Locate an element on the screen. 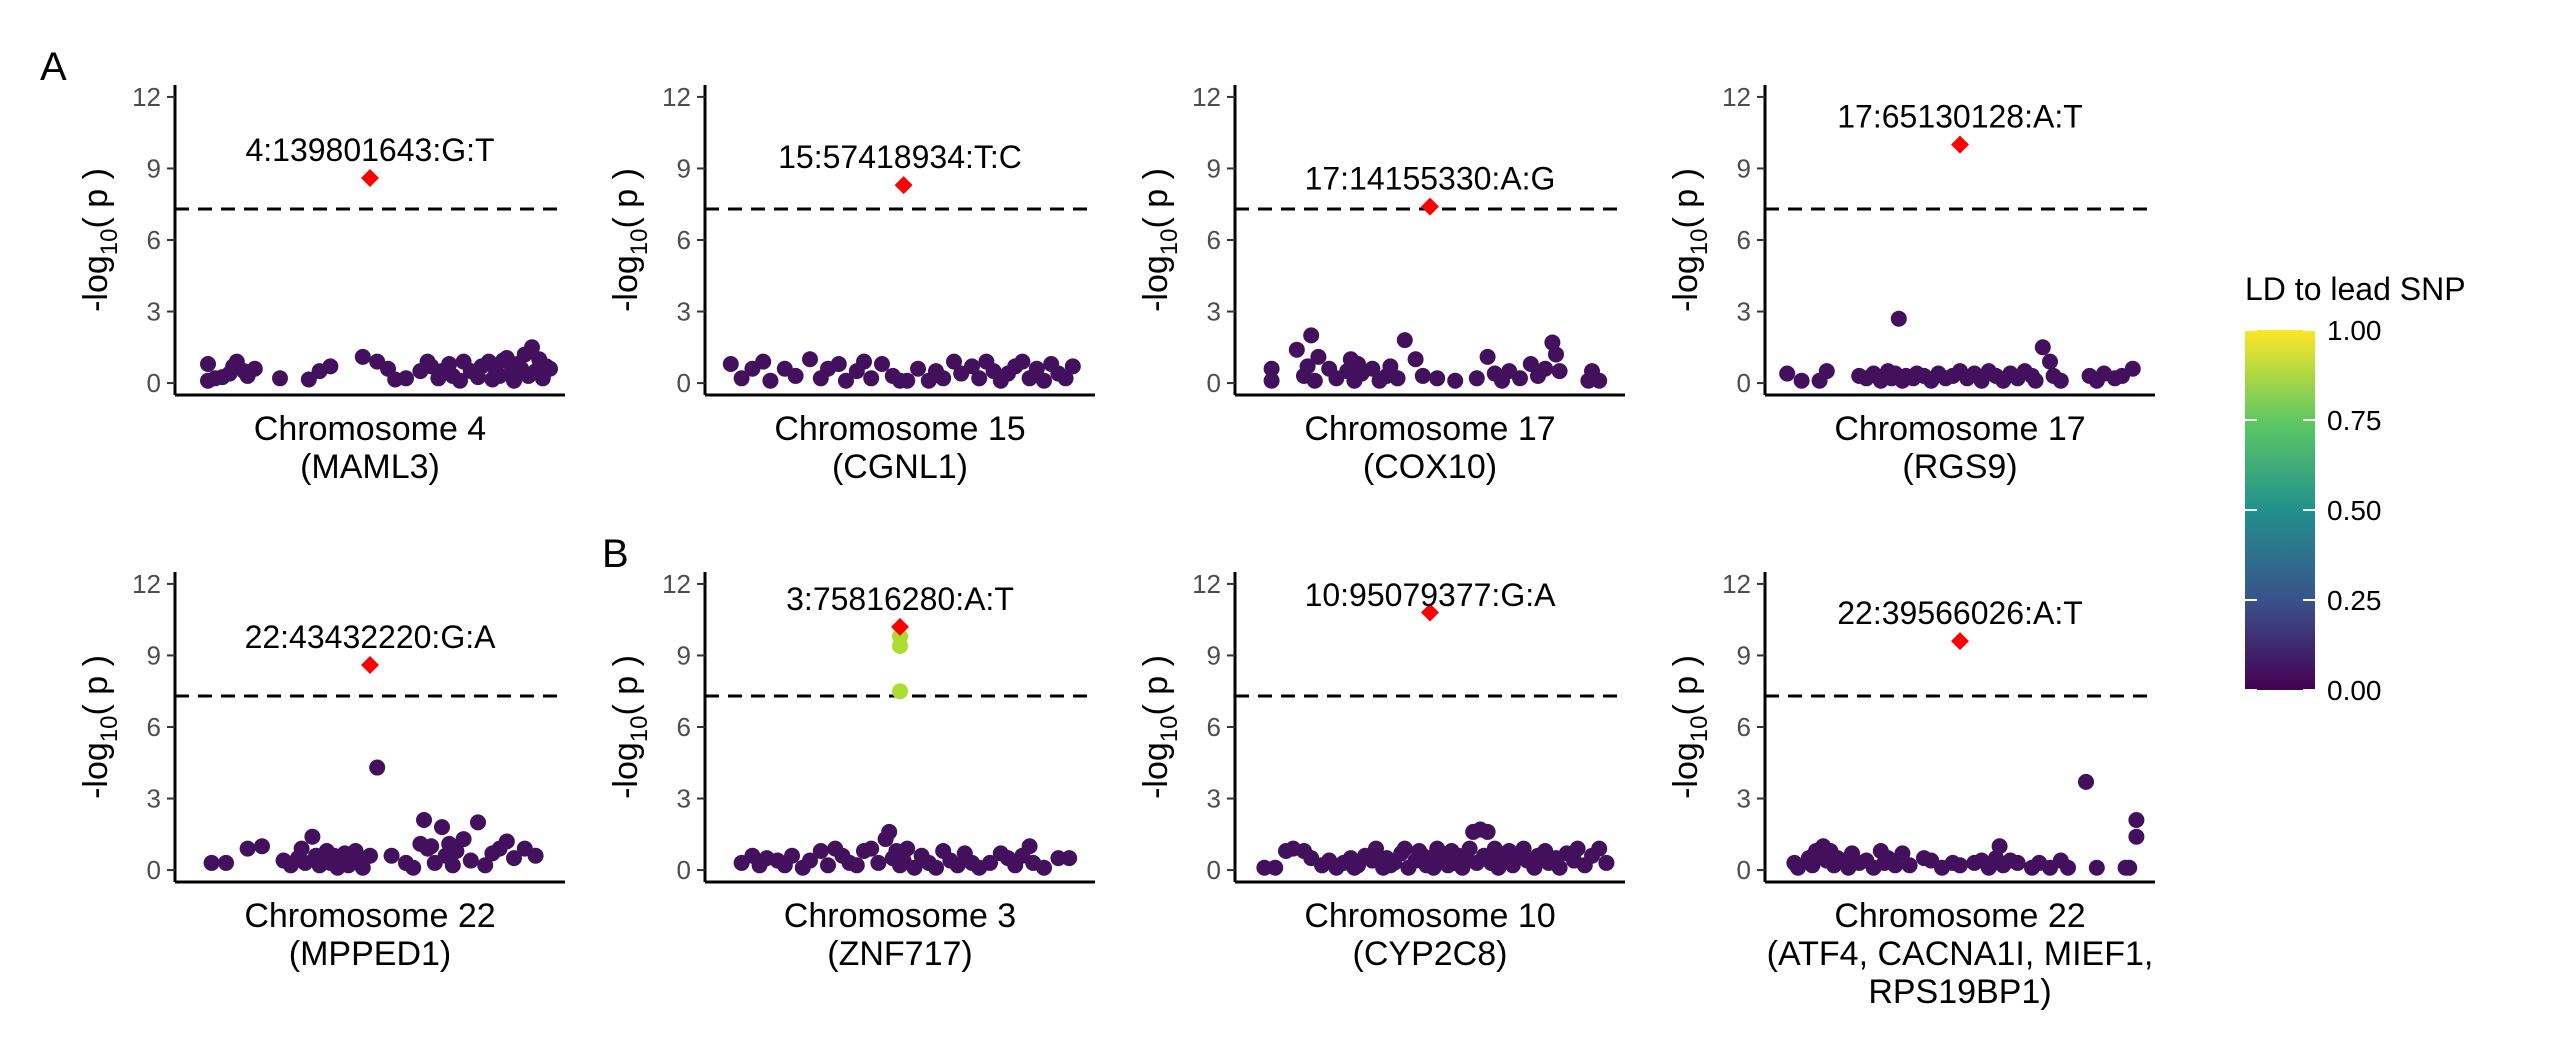  x-axis-gene-label: (RGS9) is located at coordinates (1959, 467).